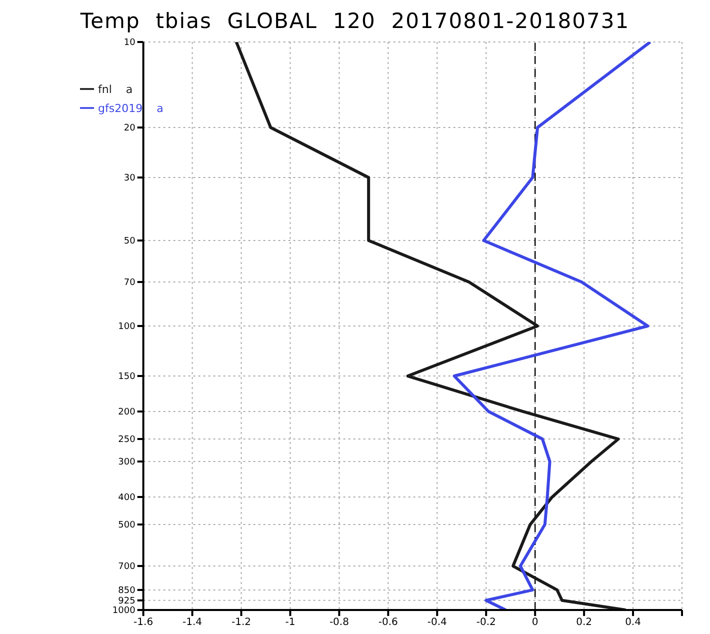 The image size is (710, 634). I want to click on x-tick-label: -1.6, so click(144, 622).